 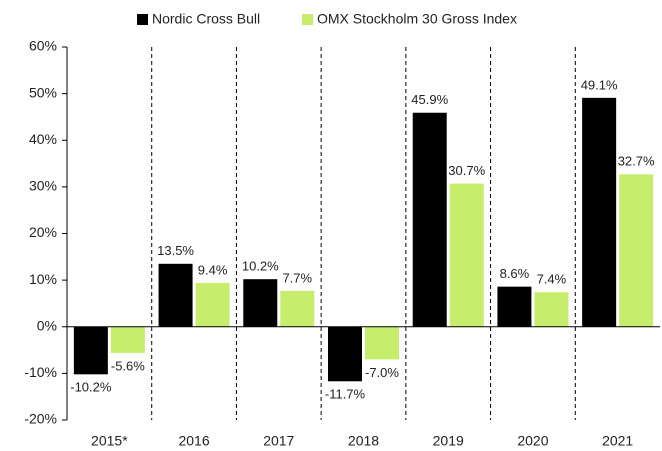 I want to click on data-label: 13.5%, so click(x=175, y=250).